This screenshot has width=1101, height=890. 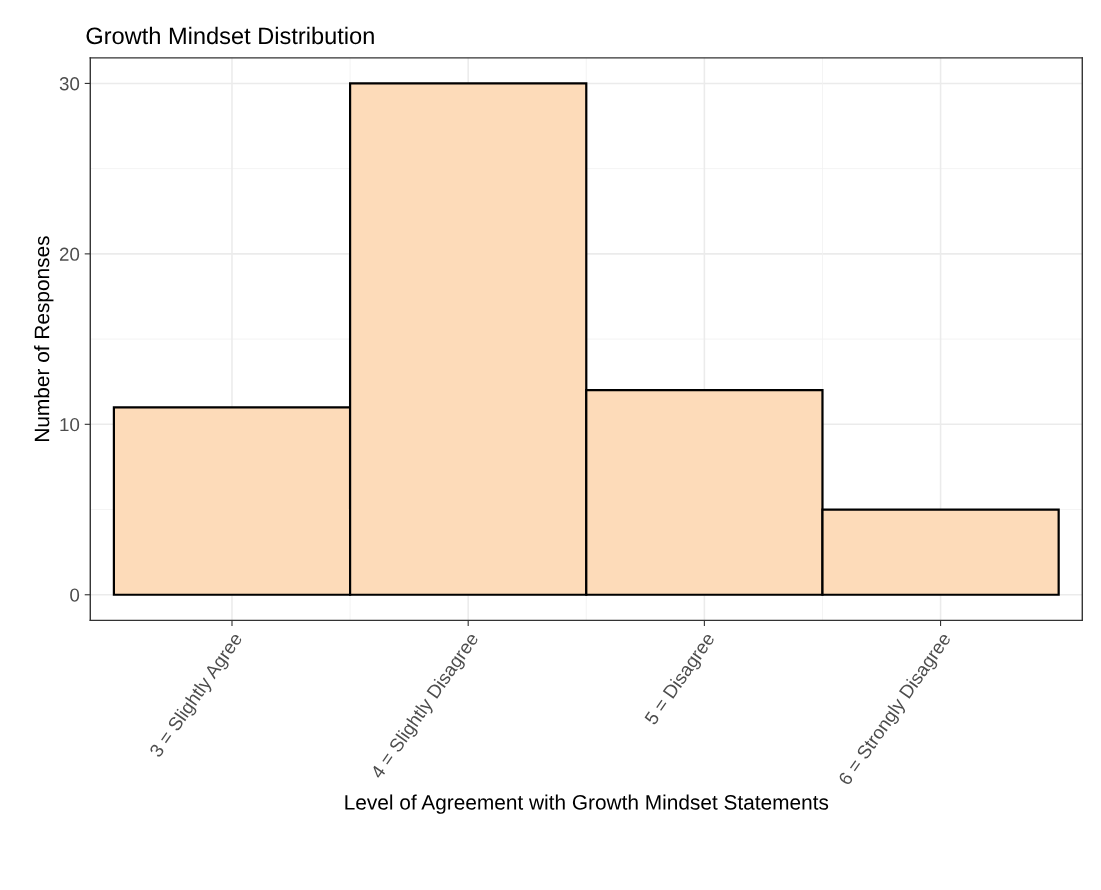 I want to click on y-tick-label: 10, so click(x=70, y=425).